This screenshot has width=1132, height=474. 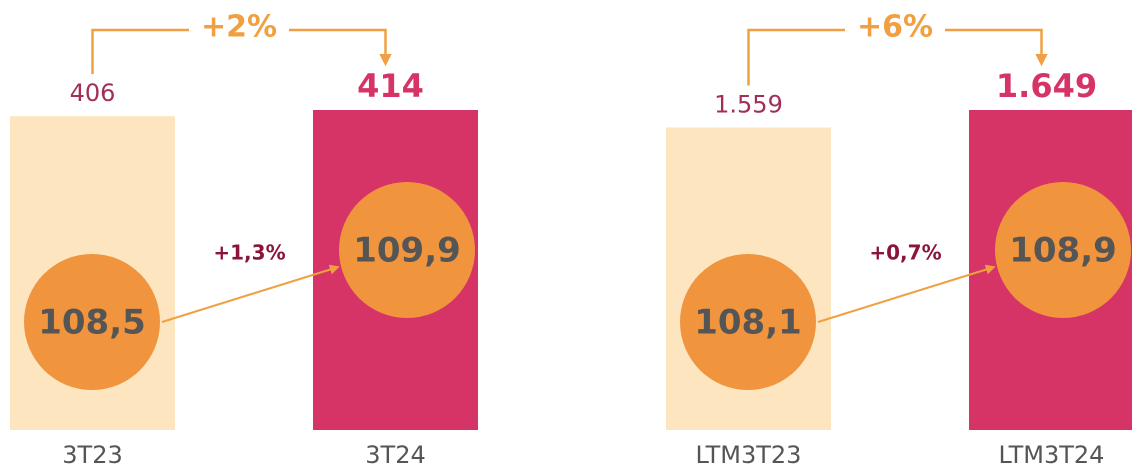 What do you see at coordinates (1052, 455) in the screenshot?
I see `category-label: LTM3T24` at bounding box center [1052, 455].